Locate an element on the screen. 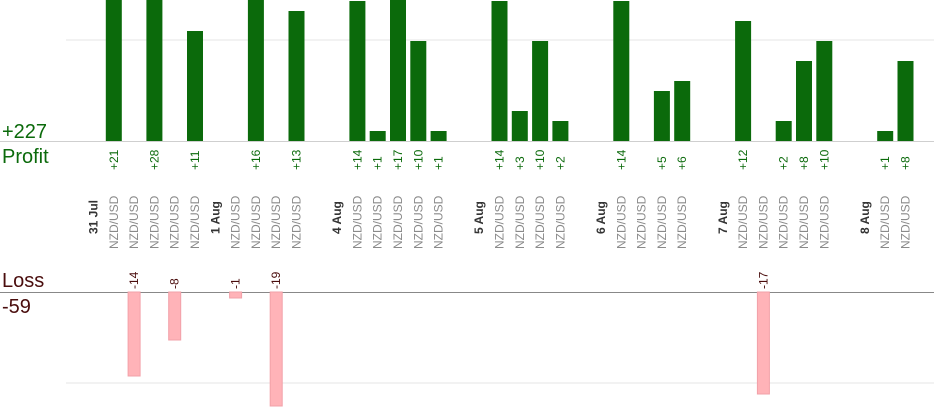  profit-value-label: +21 is located at coordinates (114, 159).